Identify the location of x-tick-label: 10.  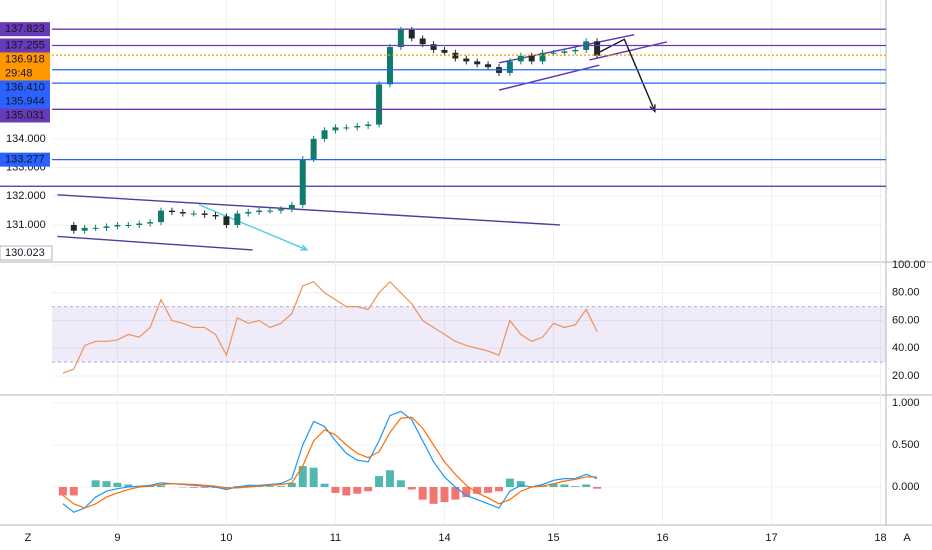
(226, 538).